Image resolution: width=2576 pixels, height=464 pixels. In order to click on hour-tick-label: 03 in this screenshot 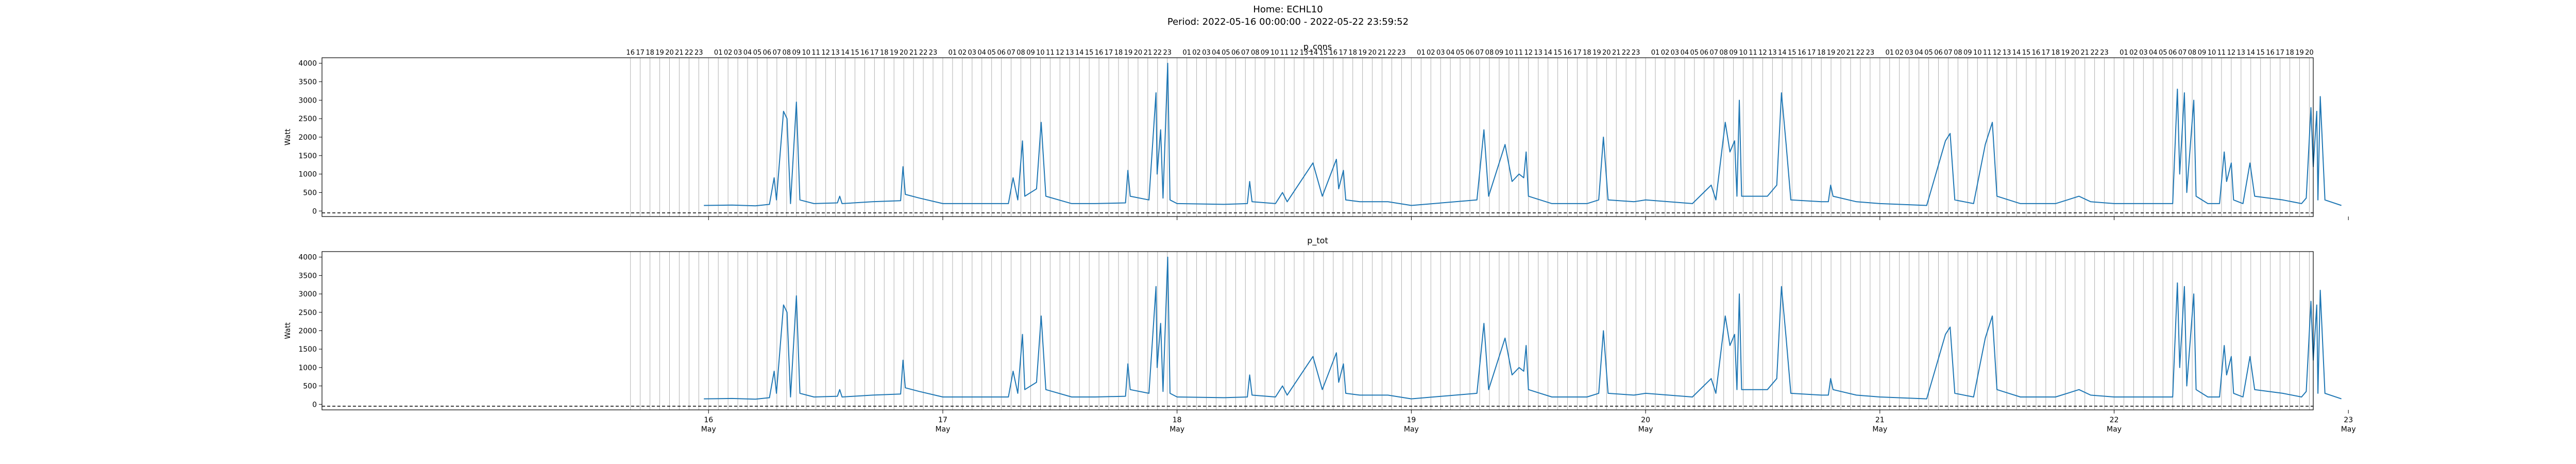, I will do `click(2143, 53)`.